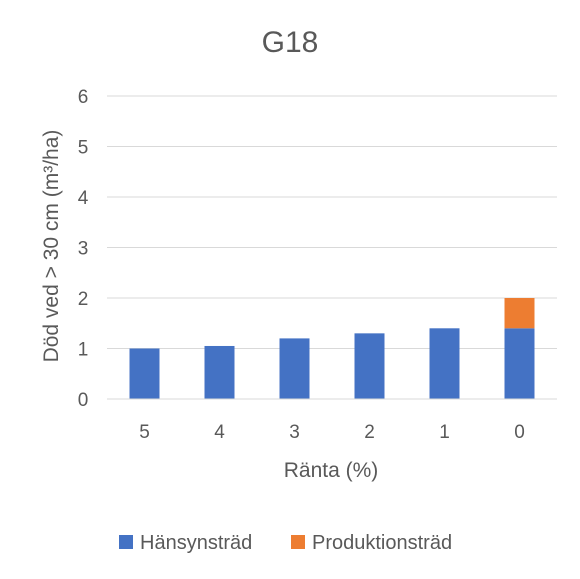 The image size is (580, 579). What do you see at coordinates (332, 432) in the screenshot?
I see `x-axis-ticks: 5 4 3 2 1 0` at bounding box center [332, 432].